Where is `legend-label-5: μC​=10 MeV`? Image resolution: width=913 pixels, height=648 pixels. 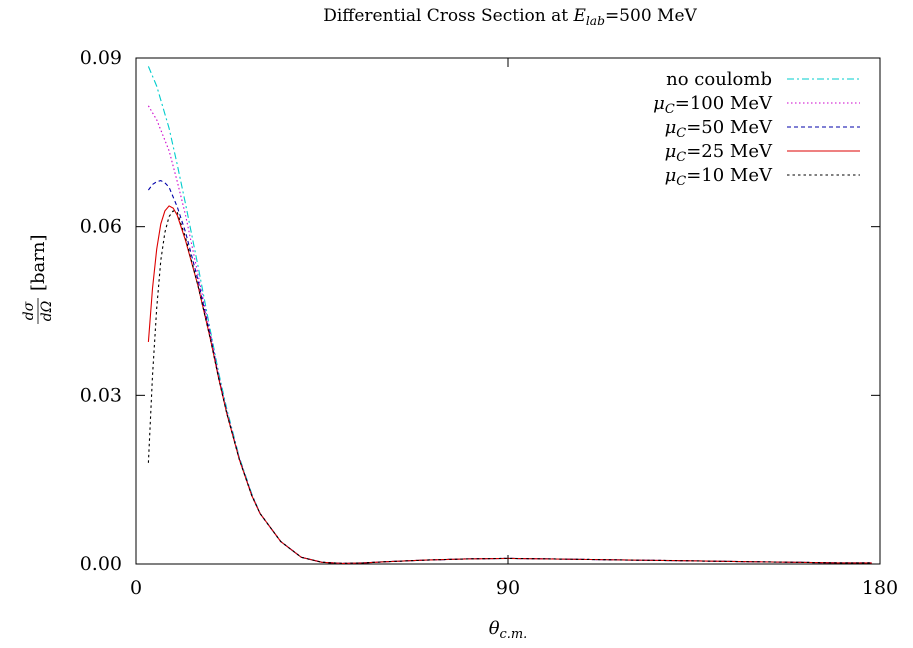 legend-label-5: μC​=10 MeV is located at coordinates (719, 177).